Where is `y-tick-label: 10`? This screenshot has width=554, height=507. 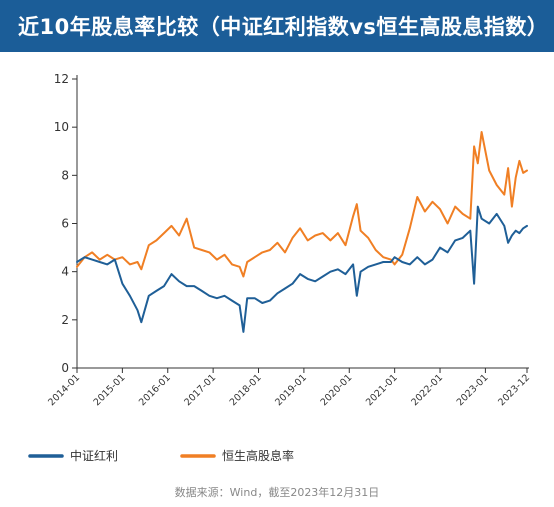
y-tick-label: 10 is located at coordinates (61, 127).